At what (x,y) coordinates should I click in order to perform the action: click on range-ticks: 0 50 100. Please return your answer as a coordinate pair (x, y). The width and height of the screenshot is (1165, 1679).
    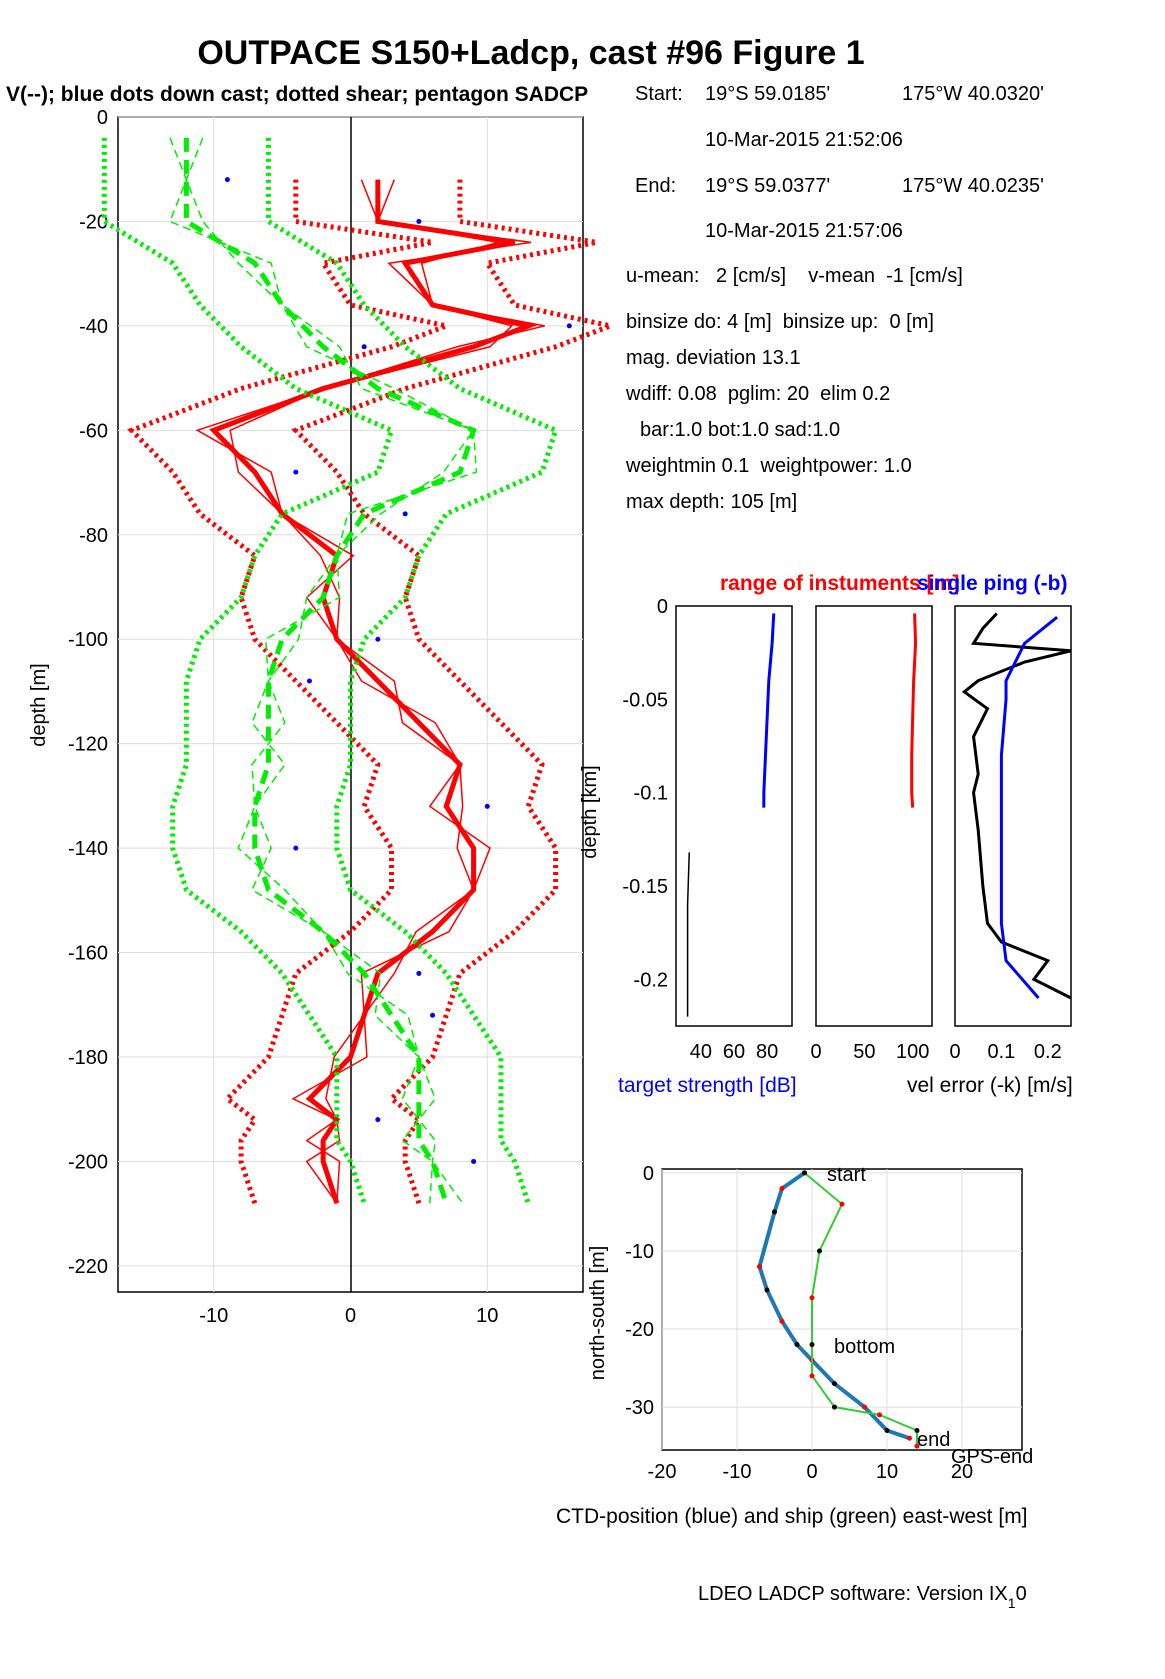
    Looking at the image, I should click on (869, 1052).